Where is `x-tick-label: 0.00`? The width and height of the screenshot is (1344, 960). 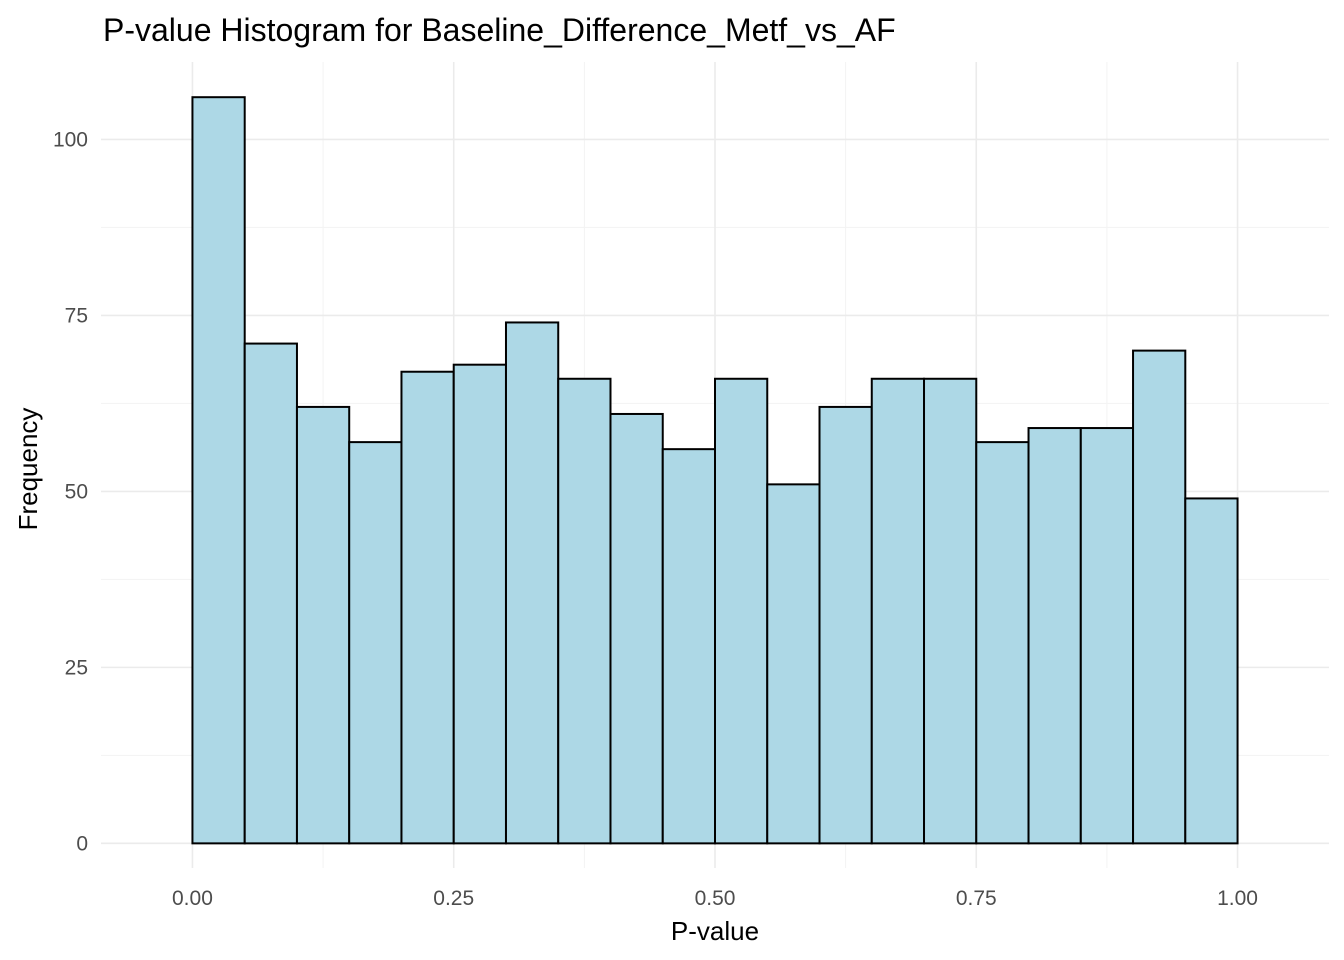
x-tick-label: 0.00 is located at coordinates (192, 898).